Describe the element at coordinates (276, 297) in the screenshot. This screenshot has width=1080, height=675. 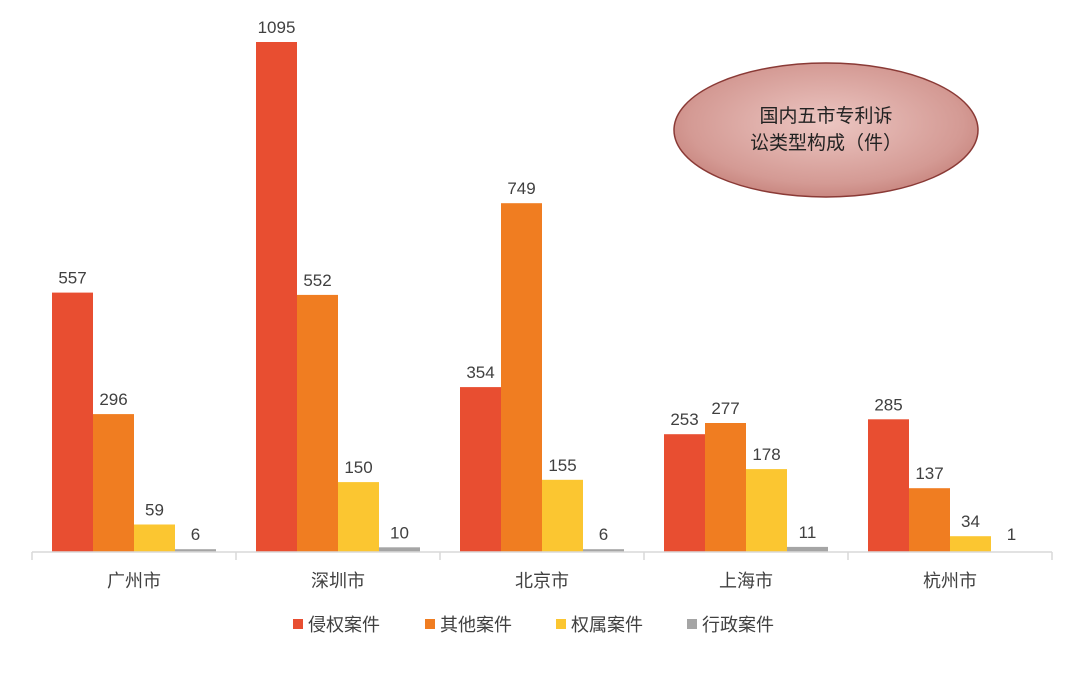
I see `bar-深圳市-侵权案件` at that location.